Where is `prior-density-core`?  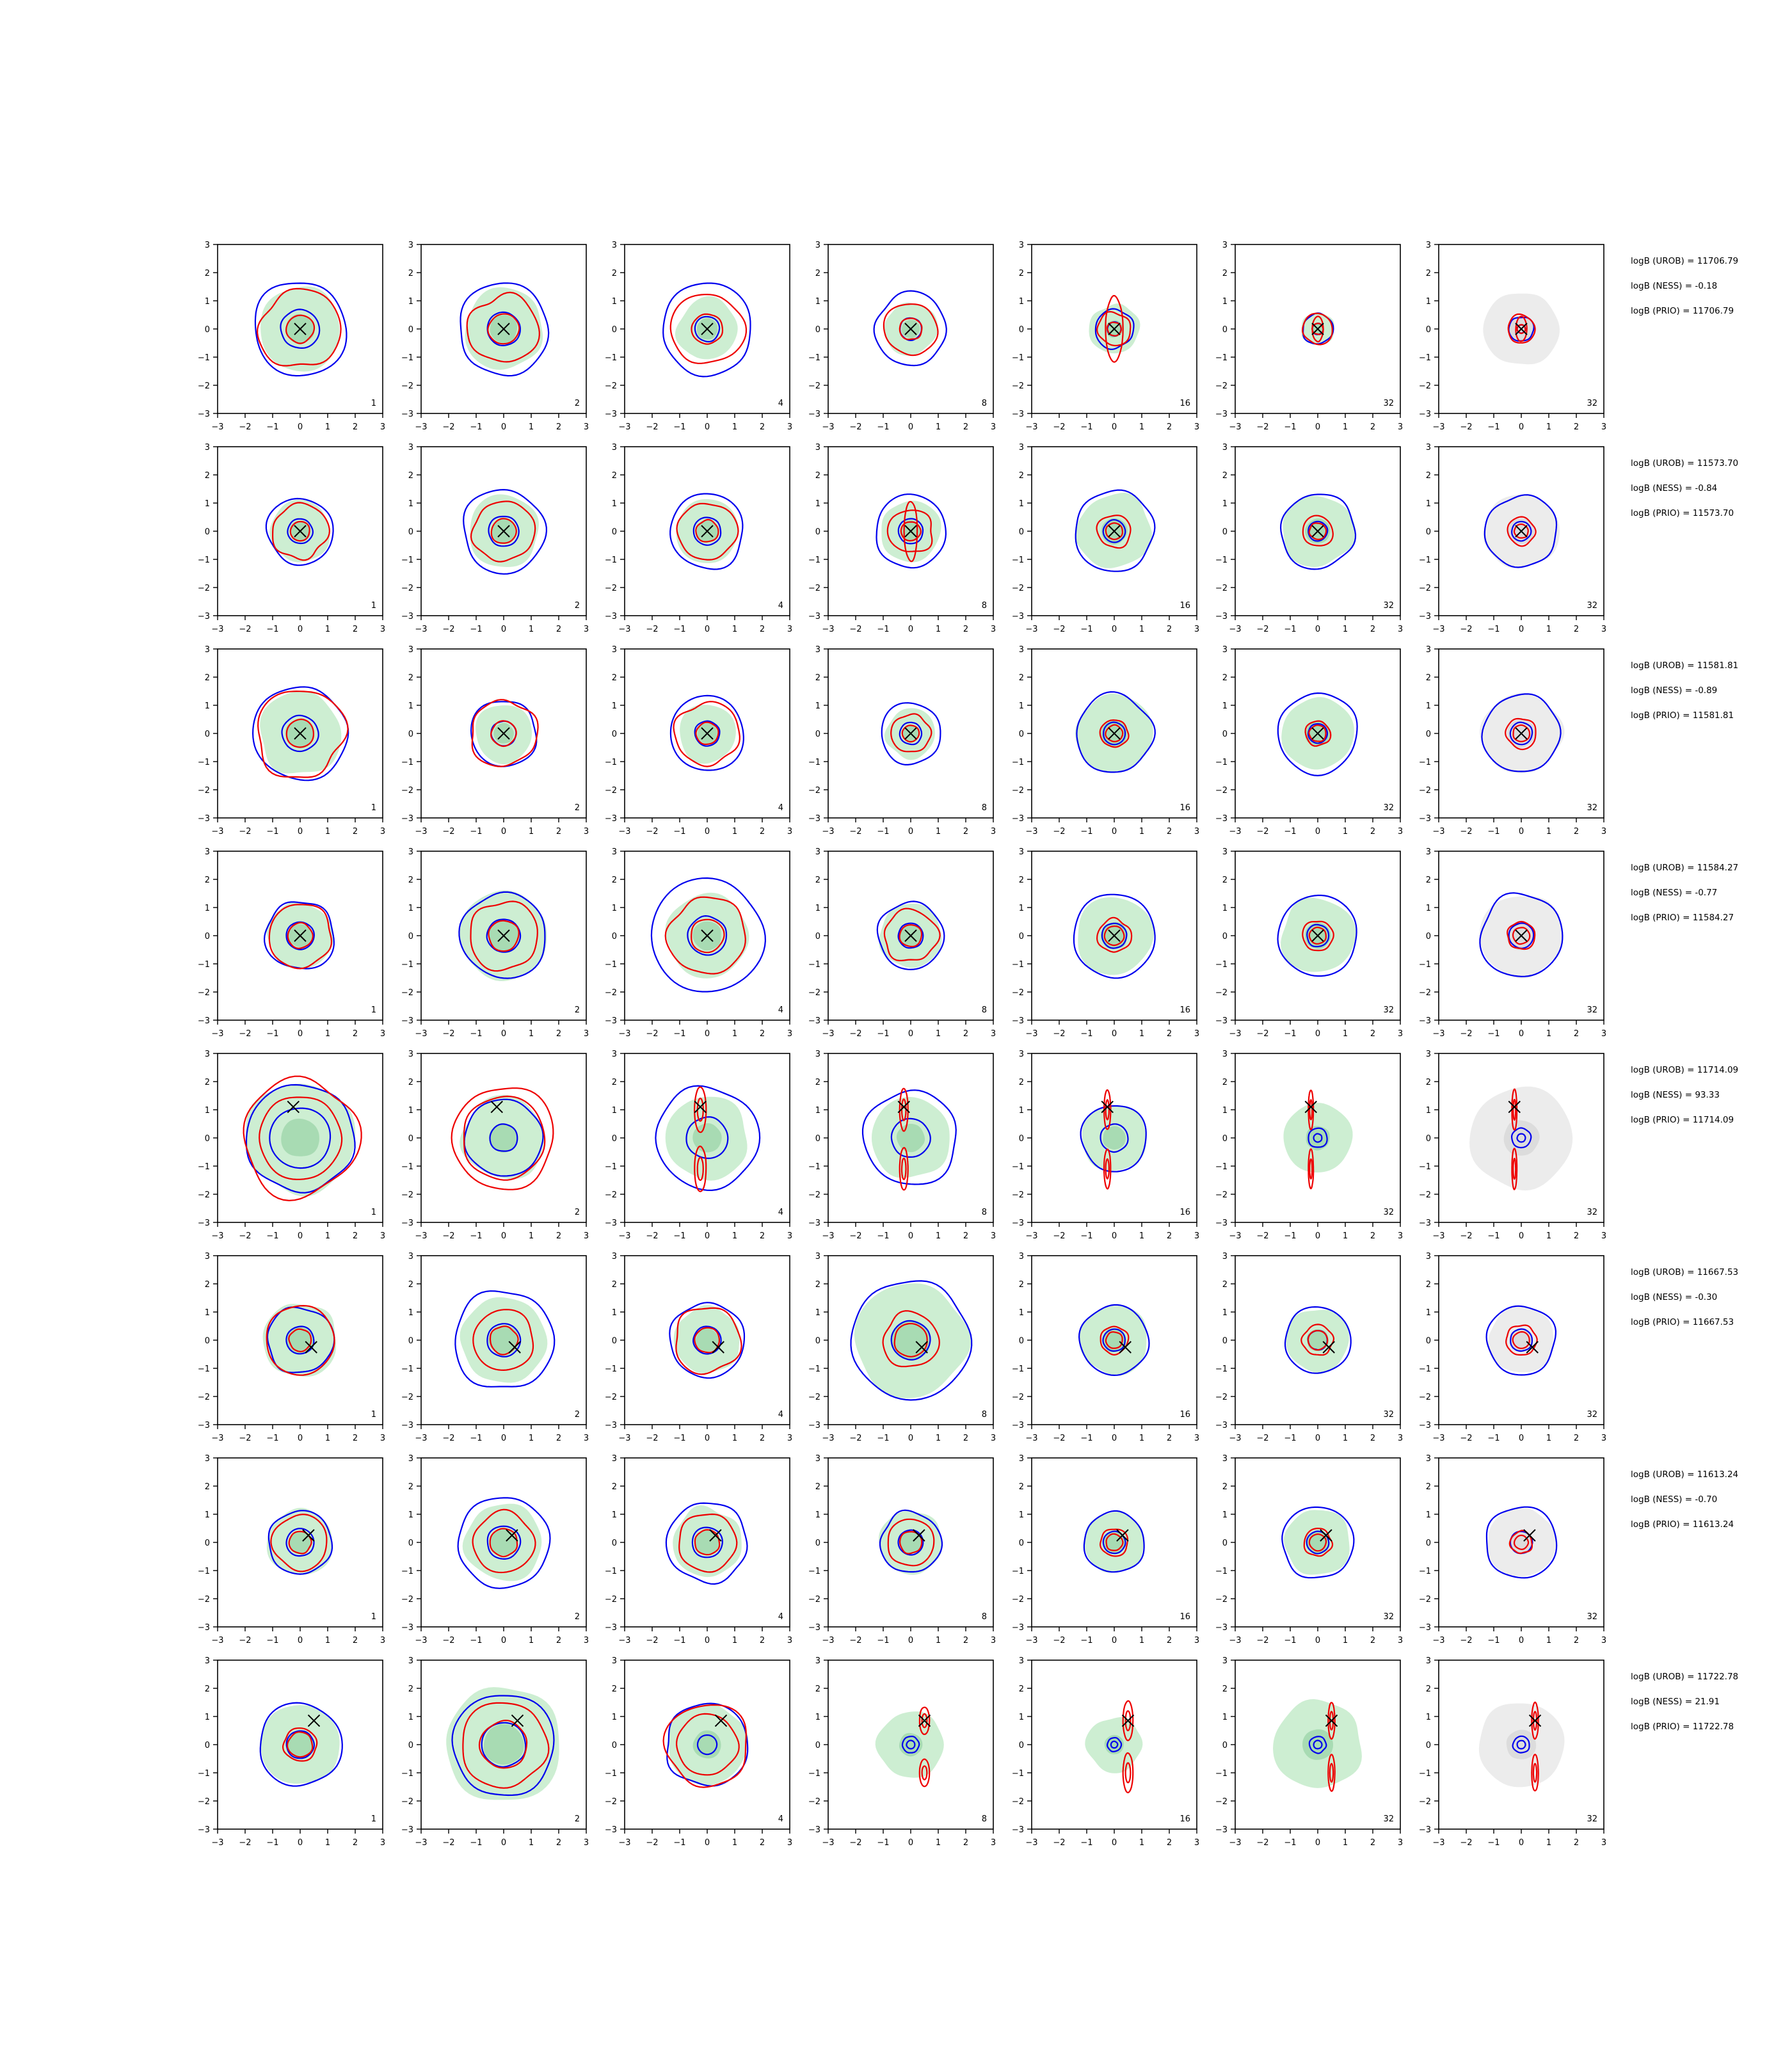 prior-density-core is located at coordinates (1521, 1744).